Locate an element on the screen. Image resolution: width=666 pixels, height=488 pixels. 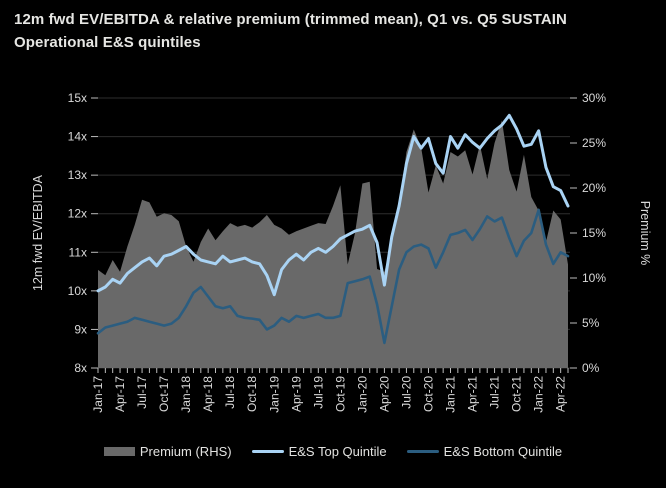
x-axis-tick-label: Apr-19 is located at coordinates (296, 394).